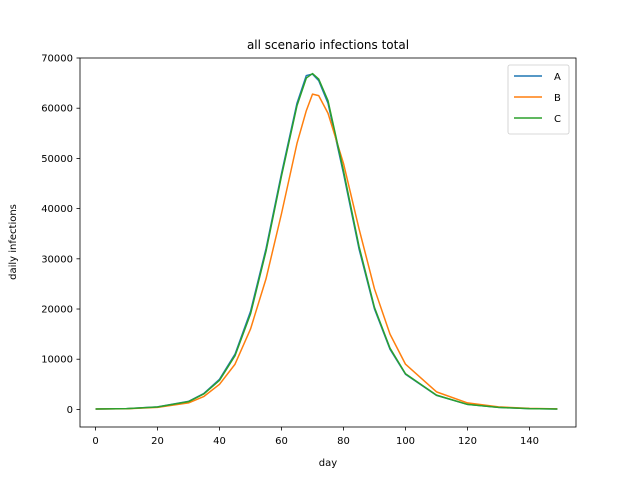 The height and width of the screenshot is (480, 640). Describe the element at coordinates (60, 235) in the screenshot. I see `y-axis: 0 10000 20000 30000 40000 50000 60000 70000` at that location.